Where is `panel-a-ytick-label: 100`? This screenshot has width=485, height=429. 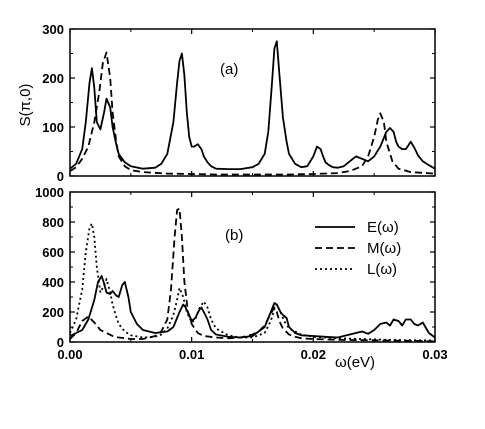 panel-a-ytick-label: 100 is located at coordinates (53, 127).